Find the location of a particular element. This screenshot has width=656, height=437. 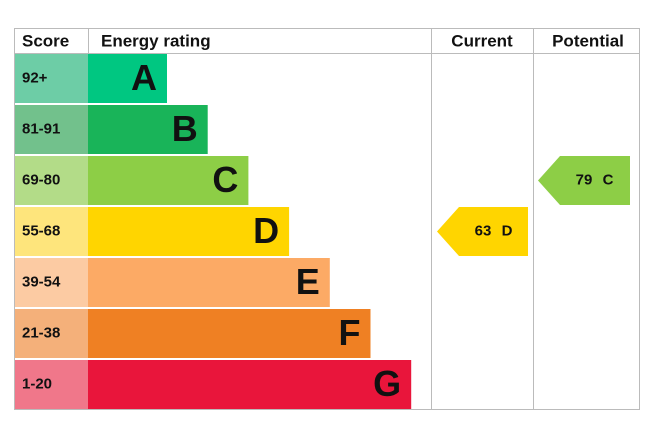

rating-letter: A is located at coordinates (144, 77).